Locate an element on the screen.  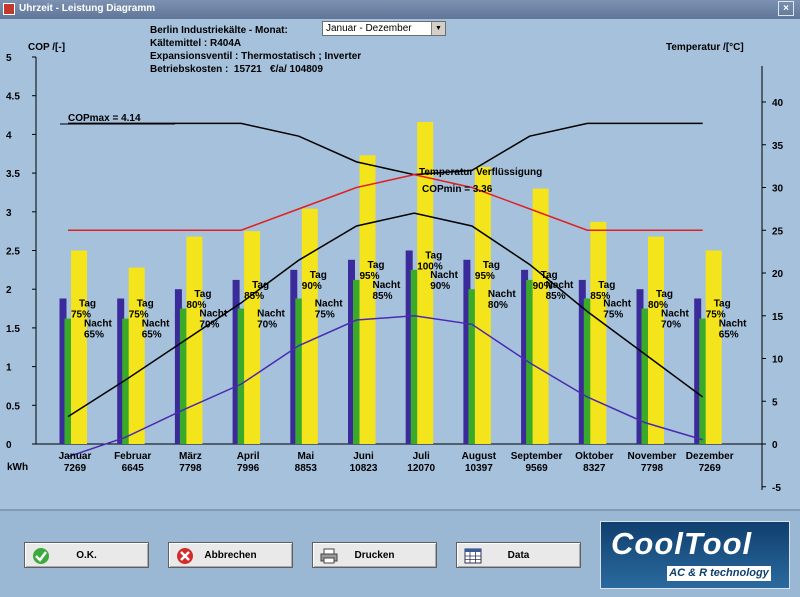
left-tick-label: 1.5 is located at coordinates (13, 329).